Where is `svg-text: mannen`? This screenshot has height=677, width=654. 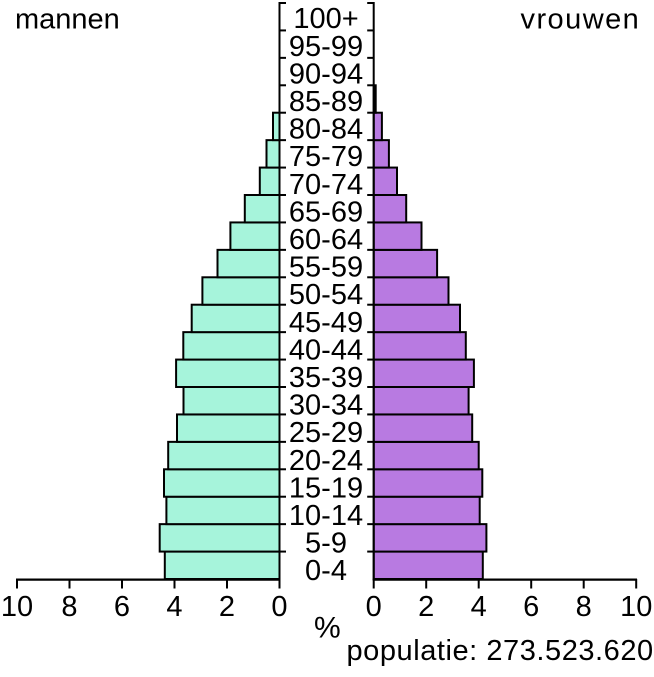 svg-text: mannen is located at coordinates (67, 20).